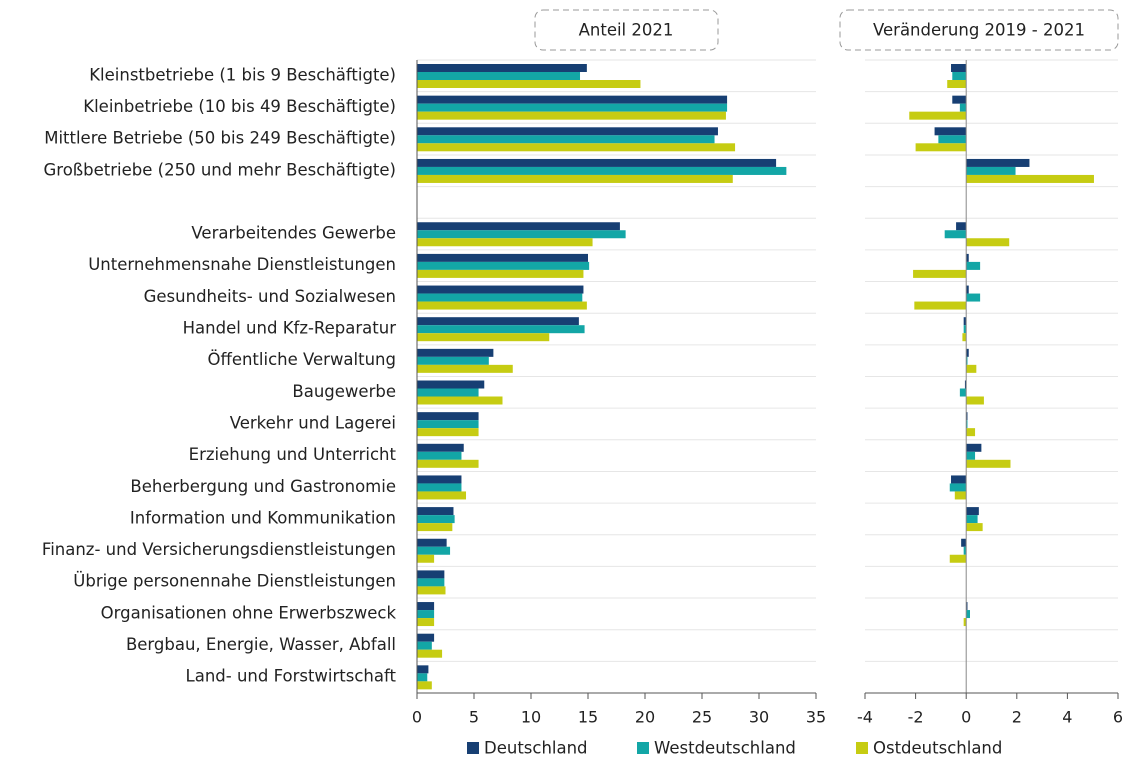 Image resolution: width=1129 pixels, height=760 pixels. What do you see at coordinates (234, 581) in the screenshot?
I see `category-label: Übrige personennahe Dienstleistungen` at bounding box center [234, 581].